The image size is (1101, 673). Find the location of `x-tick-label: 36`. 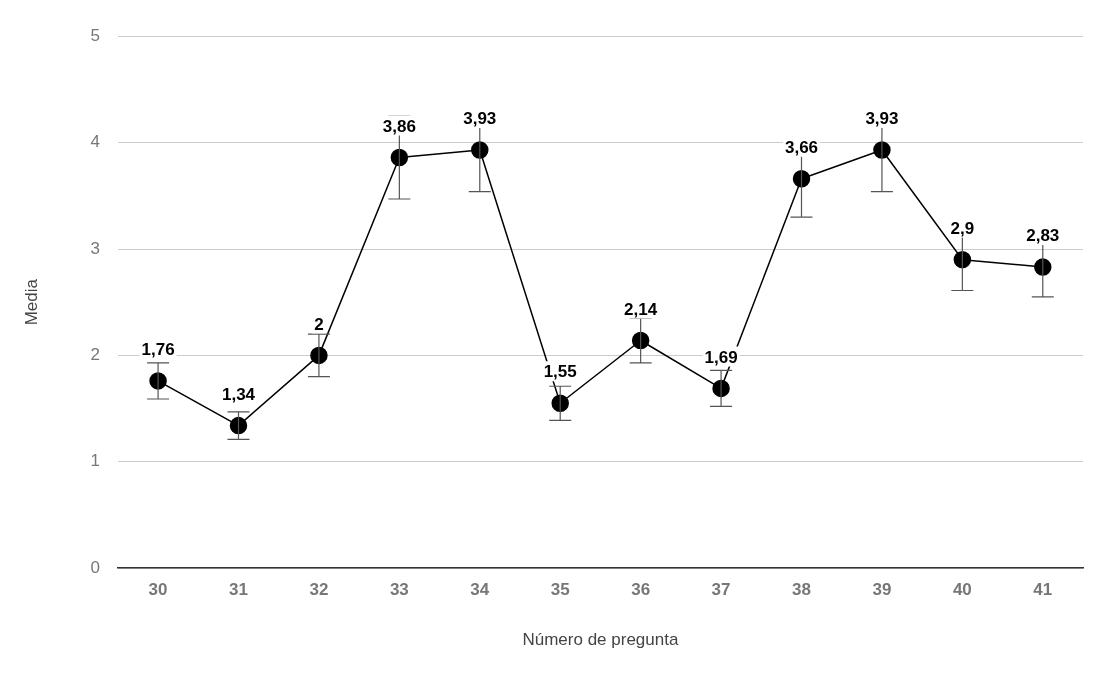

x-tick-label: 36 is located at coordinates (641, 590).